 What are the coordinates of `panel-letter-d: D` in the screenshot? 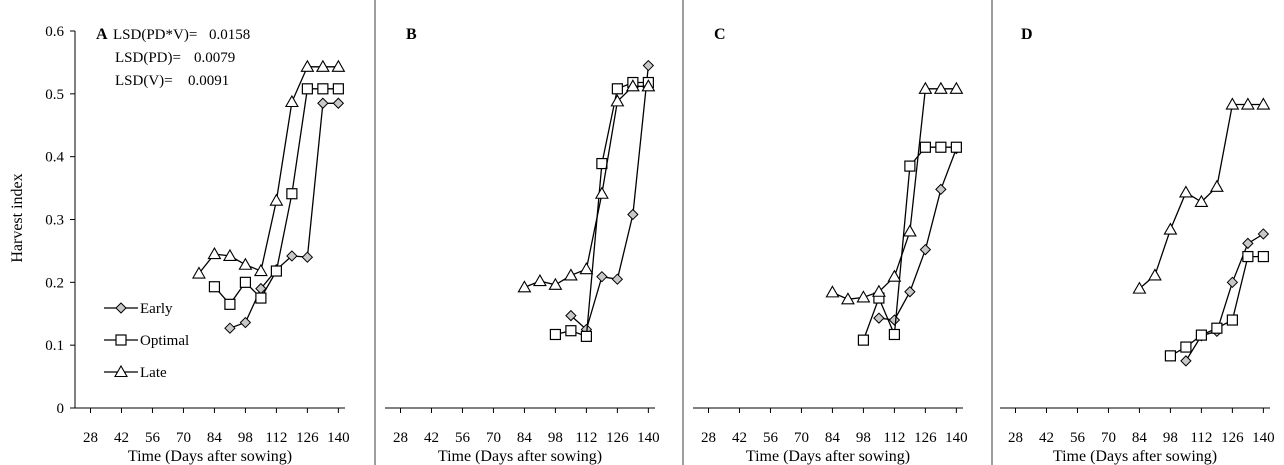 It's located at (1027, 34).